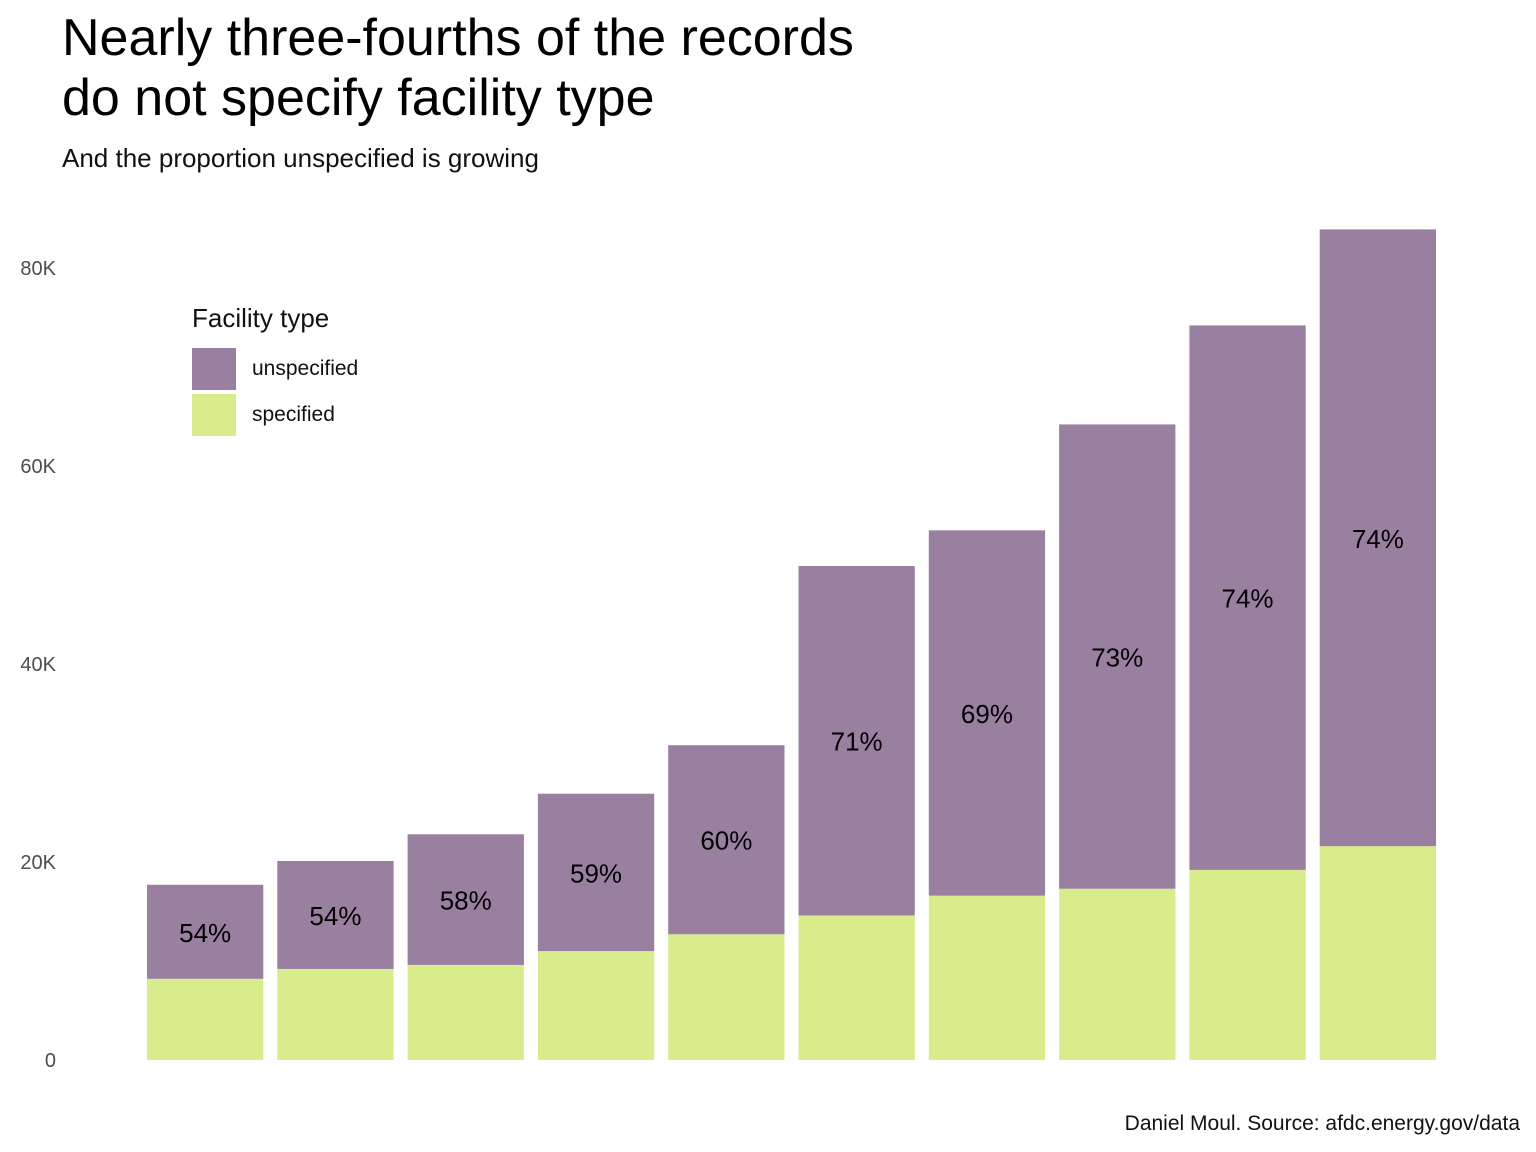 Image resolution: width=1536 pixels, height=1152 pixels. I want to click on legend: Facility type unspecified specified, so click(275, 370).